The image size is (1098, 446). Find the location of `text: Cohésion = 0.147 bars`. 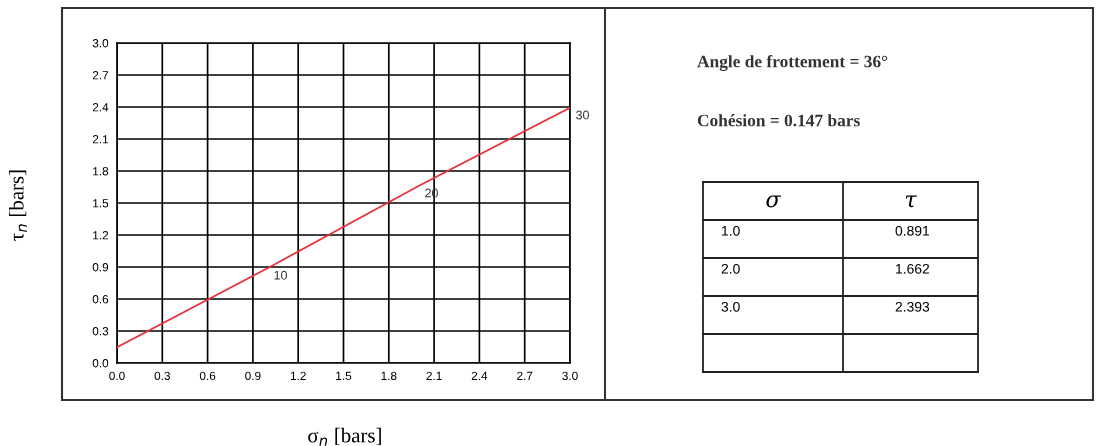

text: Cohésion = 0.147 bars is located at coordinates (778, 120).